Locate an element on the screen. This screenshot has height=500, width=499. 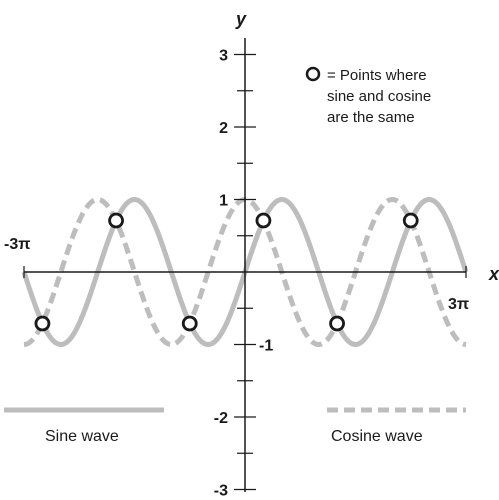
y-axis-label: y is located at coordinates (241, 19).